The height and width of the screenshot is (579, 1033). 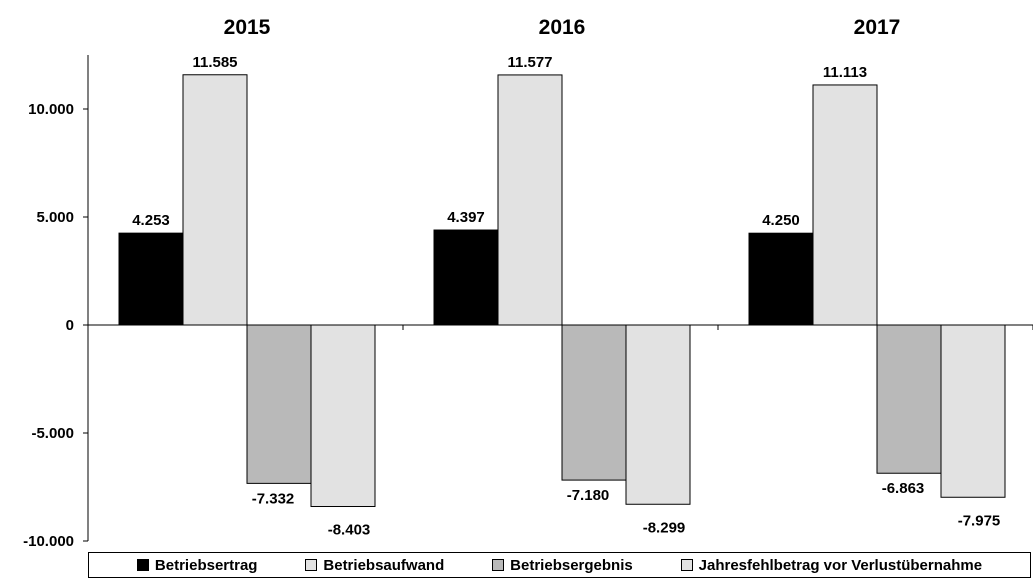 What do you see at coordinates (70, 325) in the screenshot?
I see `y-tick-label: 0` at bounding box center [70, 325].